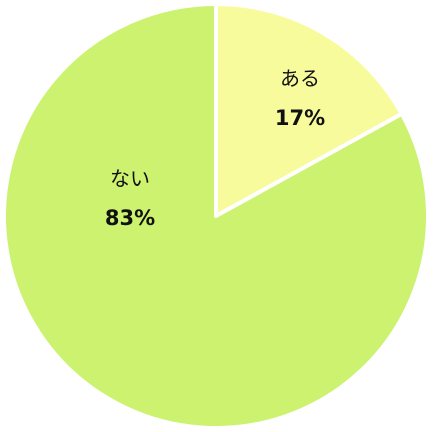 This screenshot has width=433, height=432. Describe the element at coordinates (300, 79) in the screenshot. I see `slice-label: ある` at that location.